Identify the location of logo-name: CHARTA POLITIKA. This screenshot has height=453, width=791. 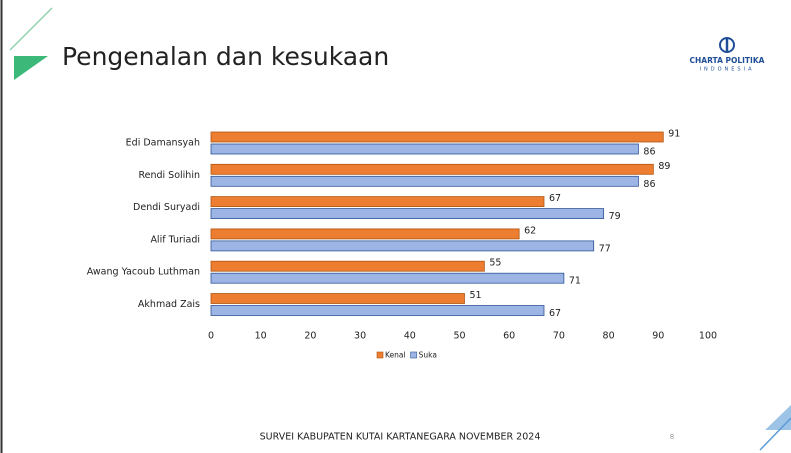
(727, 60).